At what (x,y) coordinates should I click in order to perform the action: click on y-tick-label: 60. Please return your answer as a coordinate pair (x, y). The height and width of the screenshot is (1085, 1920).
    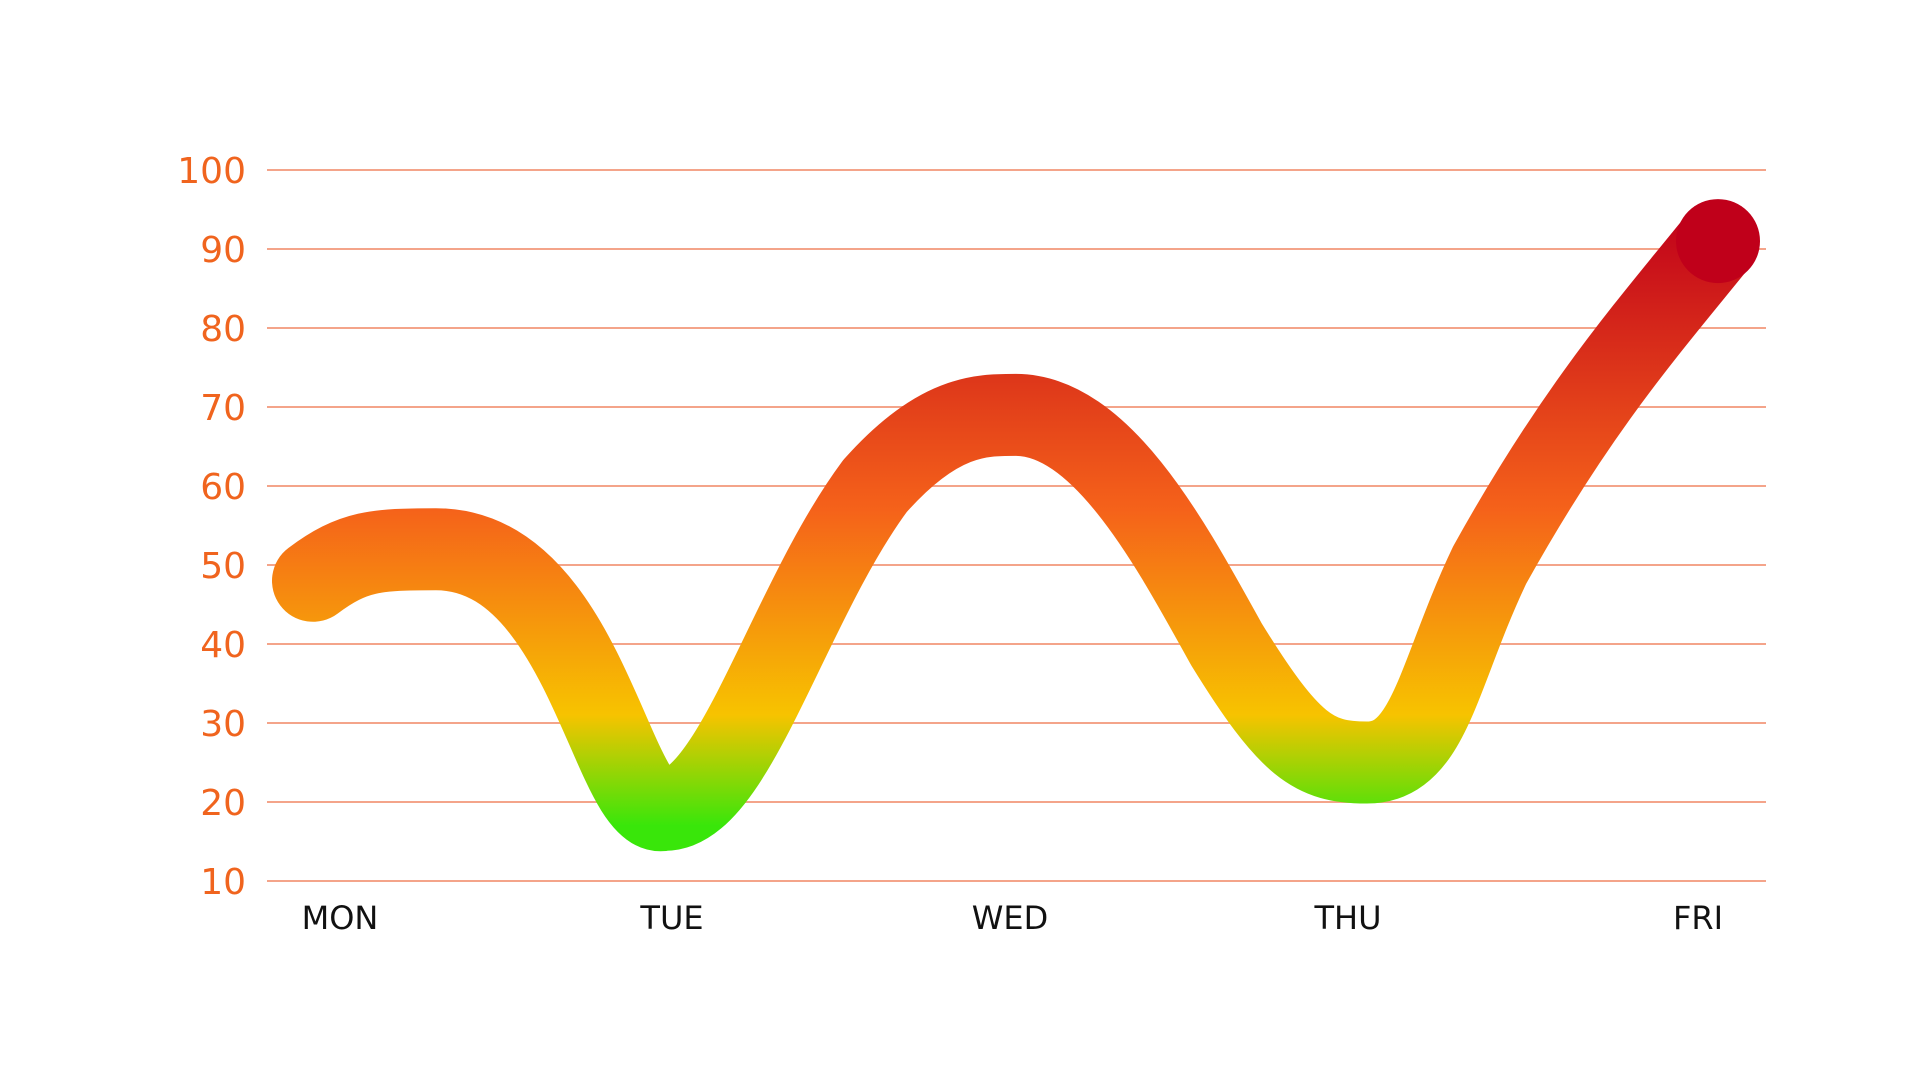
    Looking at the image, I should click on (223, 487).